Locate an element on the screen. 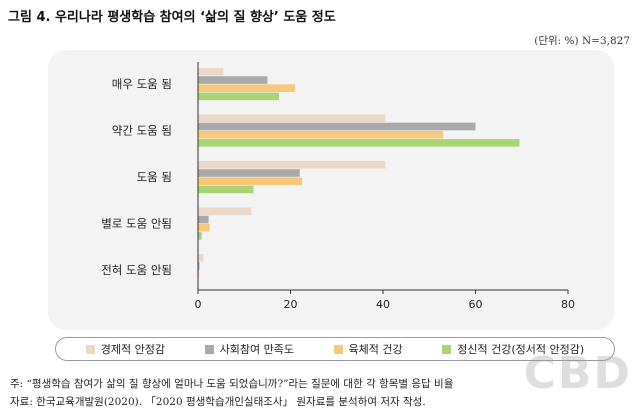 The width and height of the screenshot is (640, 419). x-tick-label: 60 is located at coordinates (476, 304).